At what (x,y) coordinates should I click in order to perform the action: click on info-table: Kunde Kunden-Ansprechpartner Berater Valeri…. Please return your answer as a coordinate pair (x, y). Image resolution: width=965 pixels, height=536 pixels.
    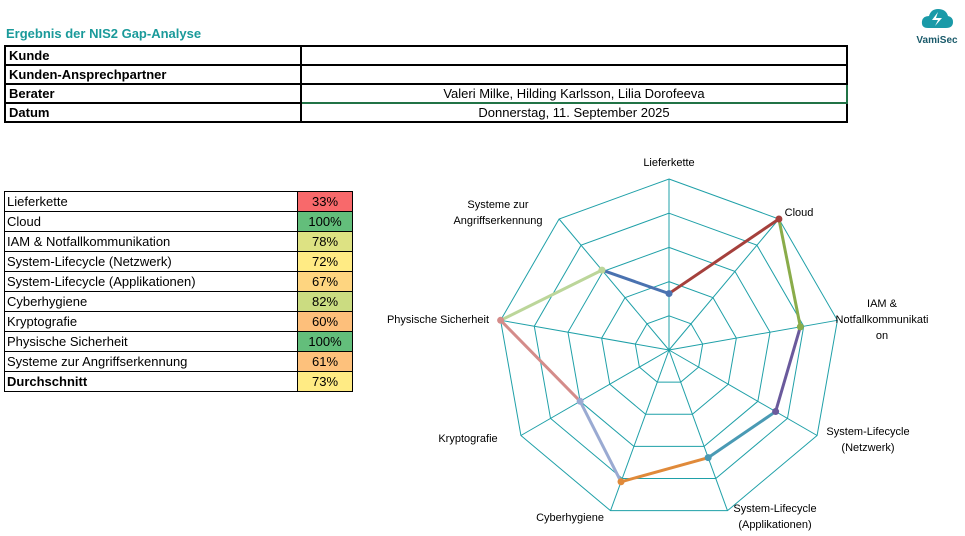
    Looking at the image, I should click on (426, 84).